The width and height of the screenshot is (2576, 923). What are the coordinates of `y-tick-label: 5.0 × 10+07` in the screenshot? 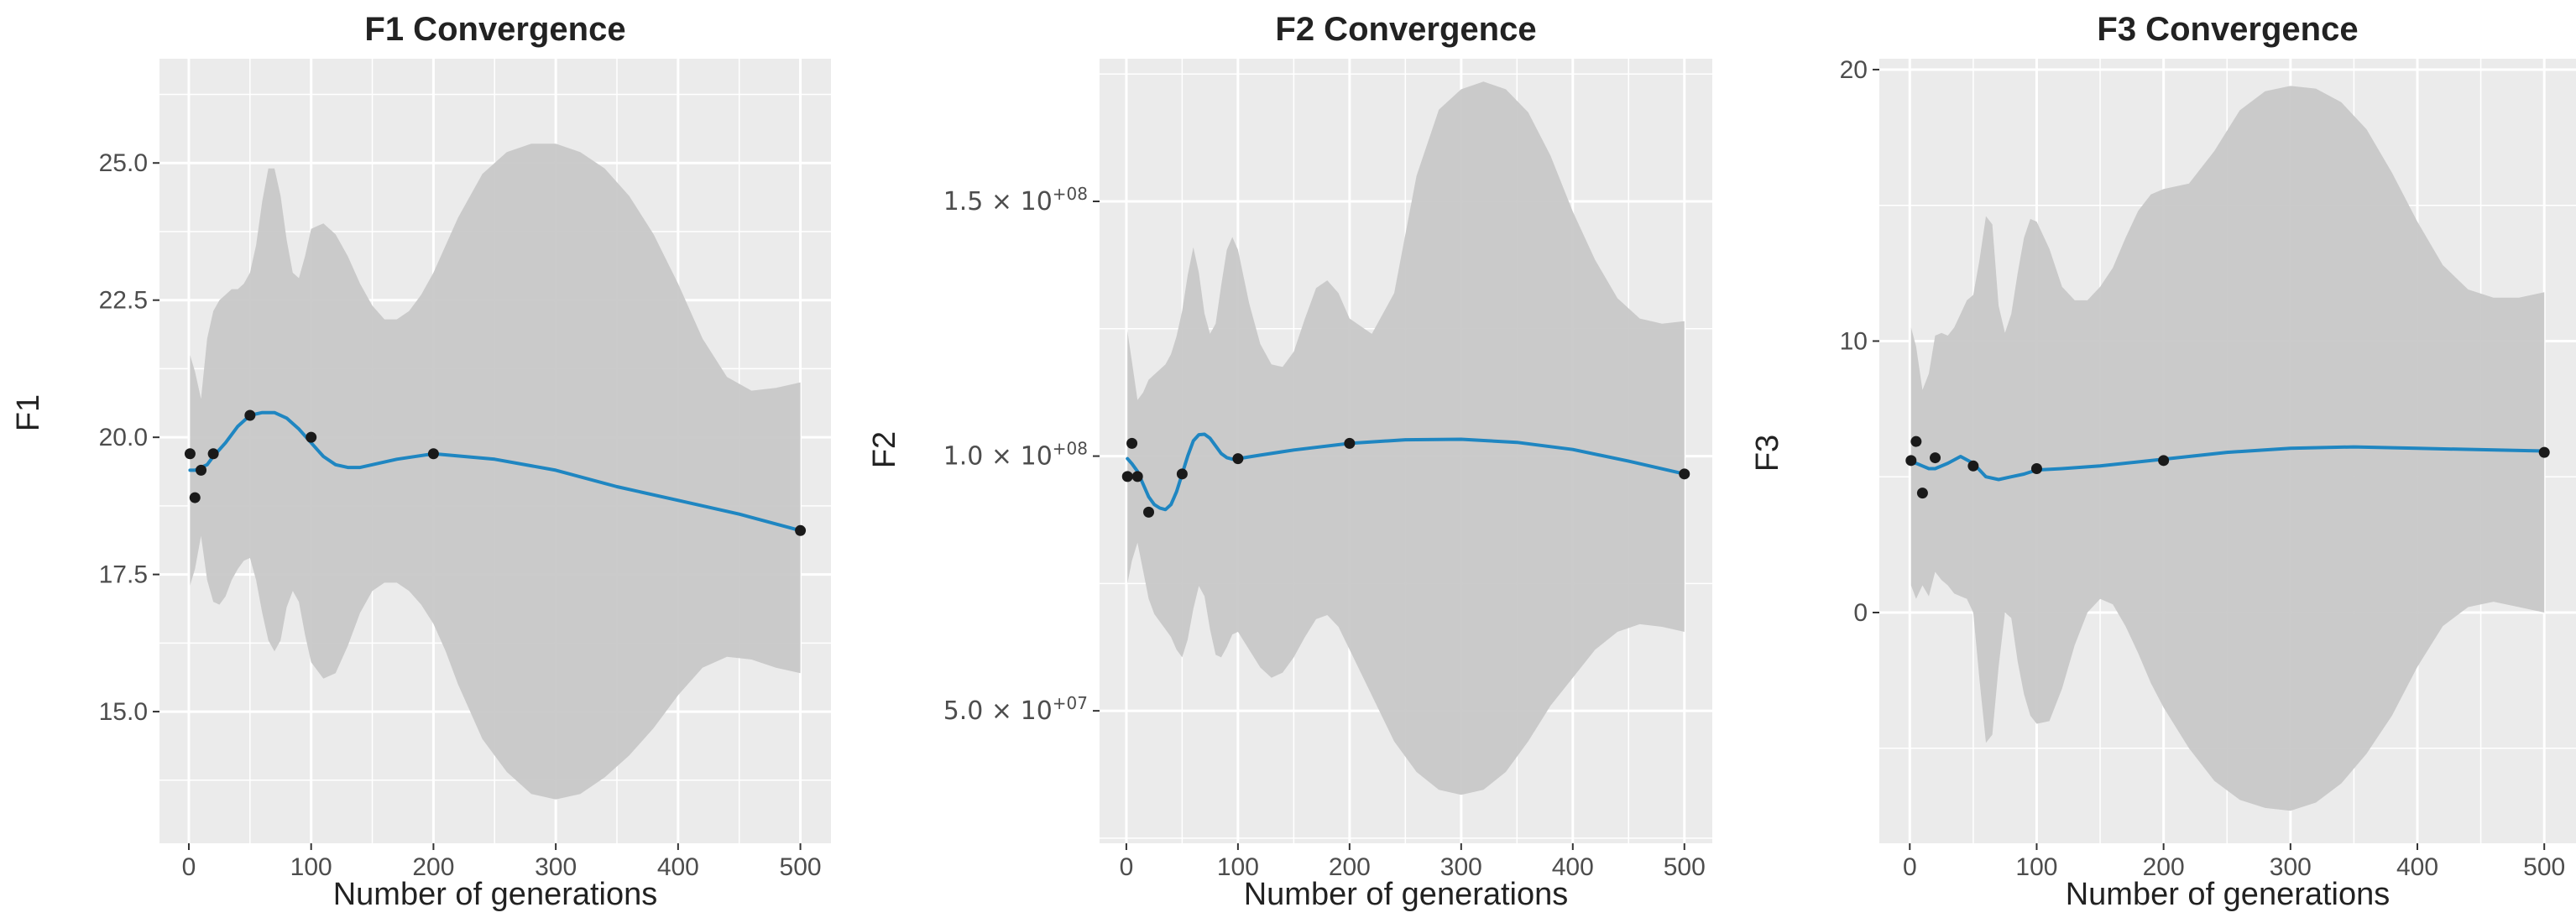 It's located at (1015, 710).